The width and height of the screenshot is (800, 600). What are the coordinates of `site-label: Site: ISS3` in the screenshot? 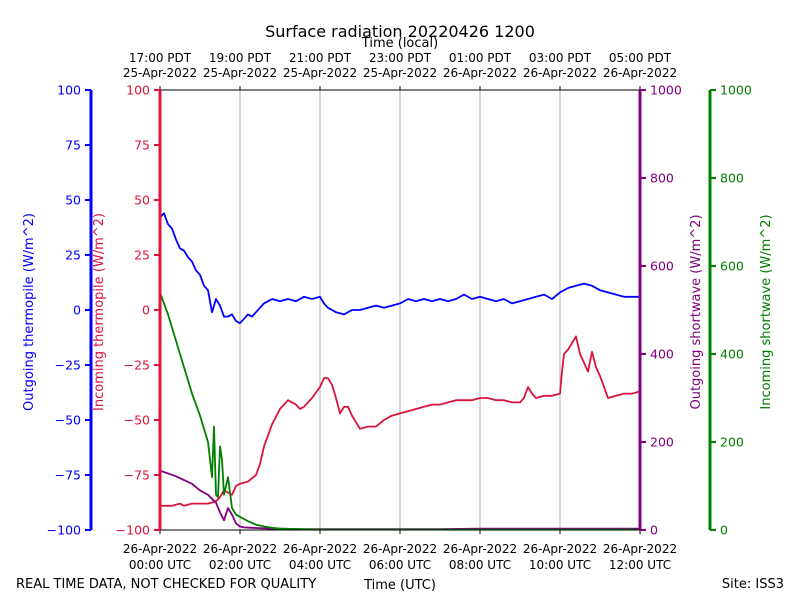 It's located at (753, 584).